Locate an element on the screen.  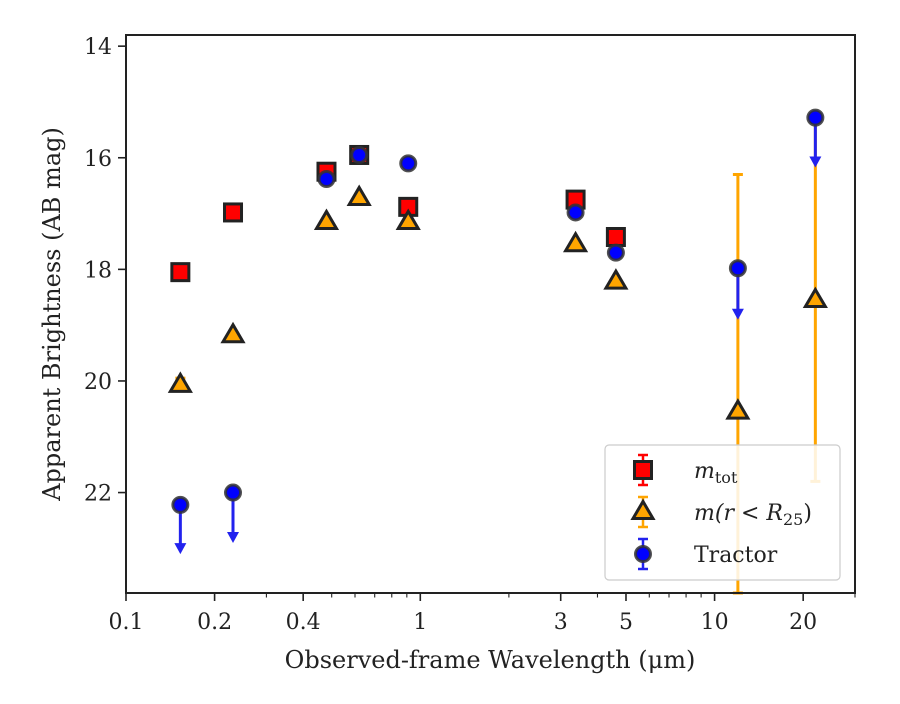
x-tick-label: 3 is located at coordinates (561, 622).